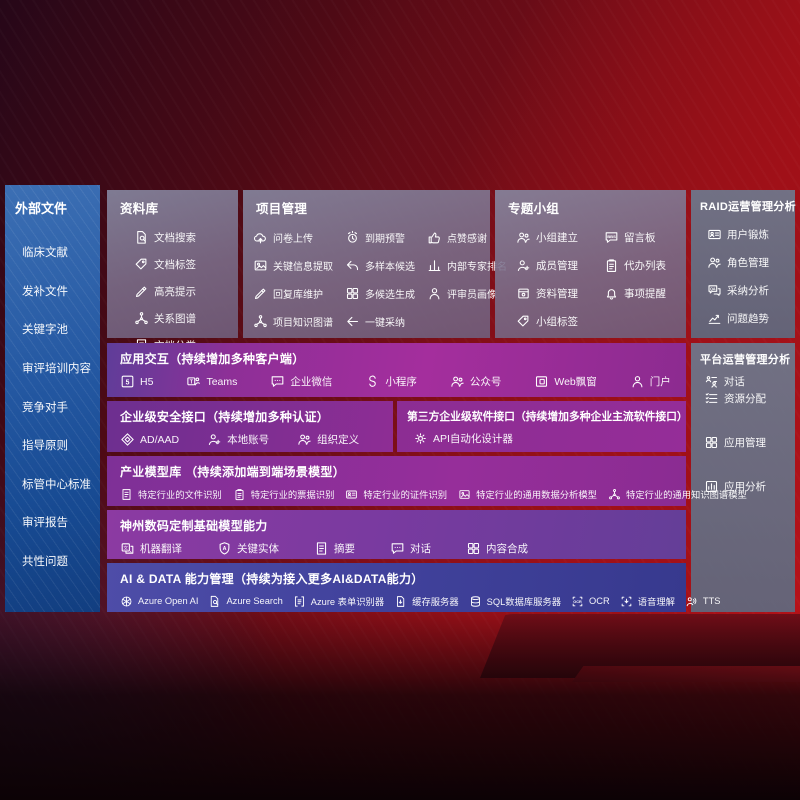 The image size is (800, 800). What do you see at coordinates (575, 382) in the screenshot?
I see `feature-label: Web飘窗` at bounding box center [575, 382].